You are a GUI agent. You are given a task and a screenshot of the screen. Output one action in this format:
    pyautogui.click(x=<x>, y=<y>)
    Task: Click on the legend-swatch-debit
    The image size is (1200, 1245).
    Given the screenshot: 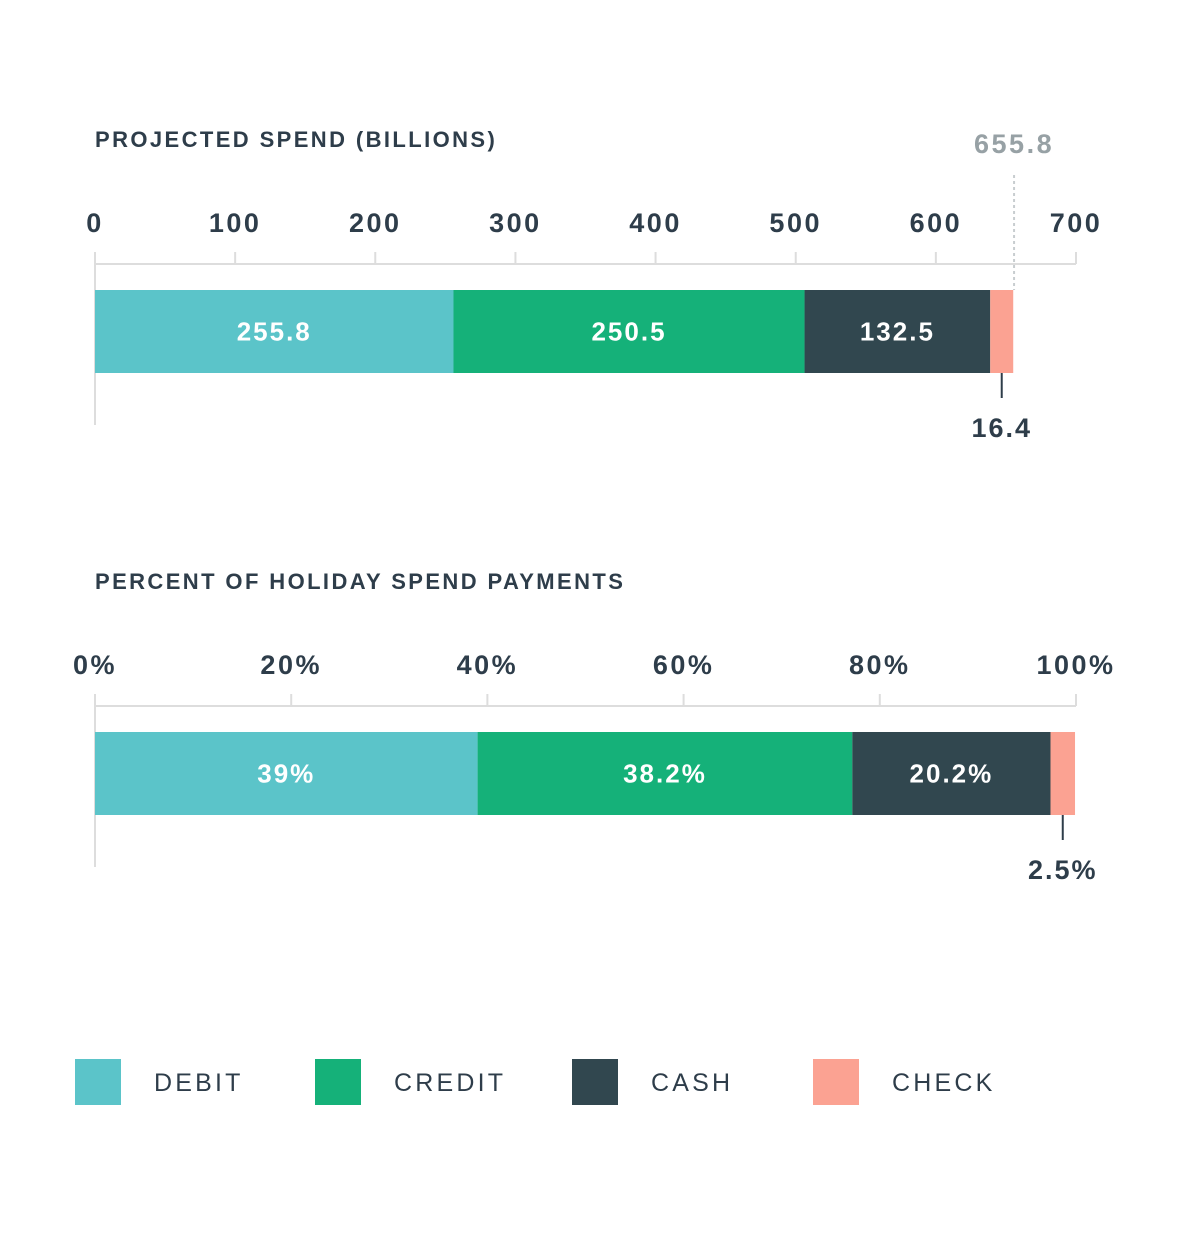 What is the action you would take?
    pyautogui.click(x=98, y=1082)
    